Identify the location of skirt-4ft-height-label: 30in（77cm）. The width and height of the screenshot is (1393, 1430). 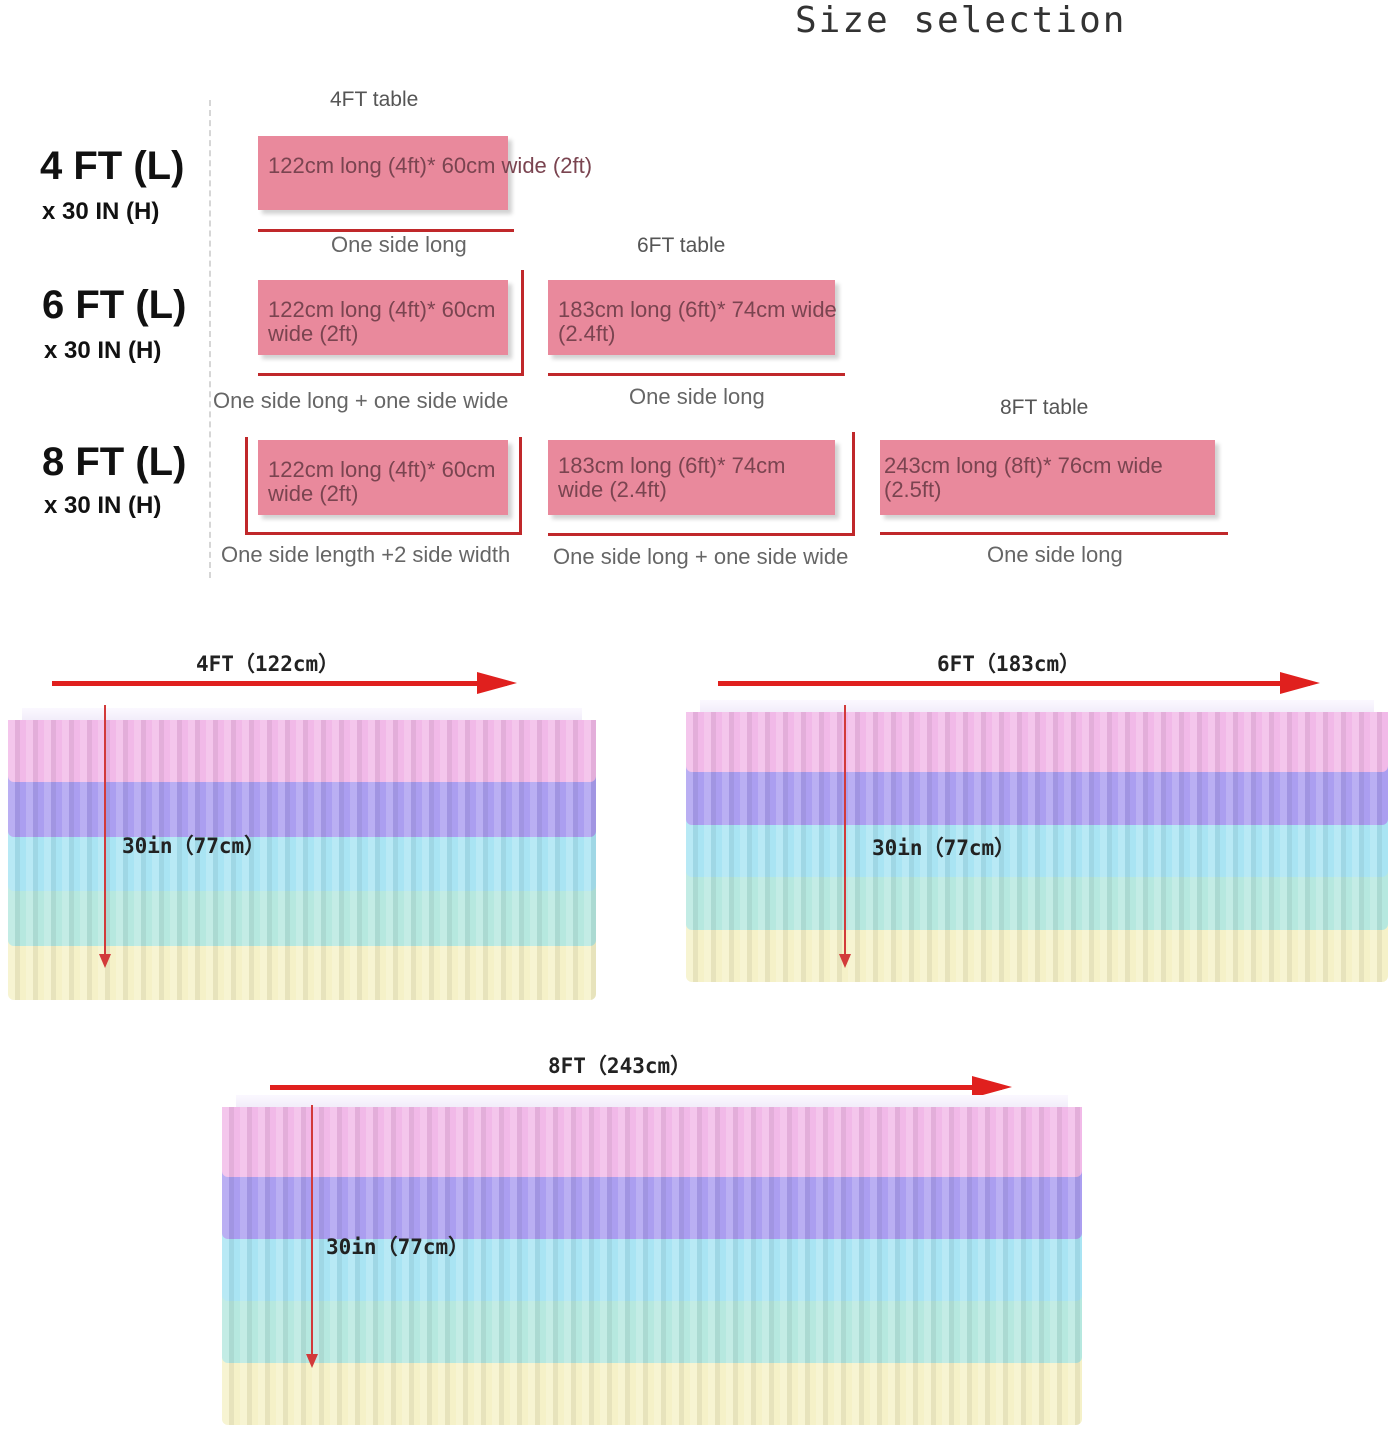
(194, 846).